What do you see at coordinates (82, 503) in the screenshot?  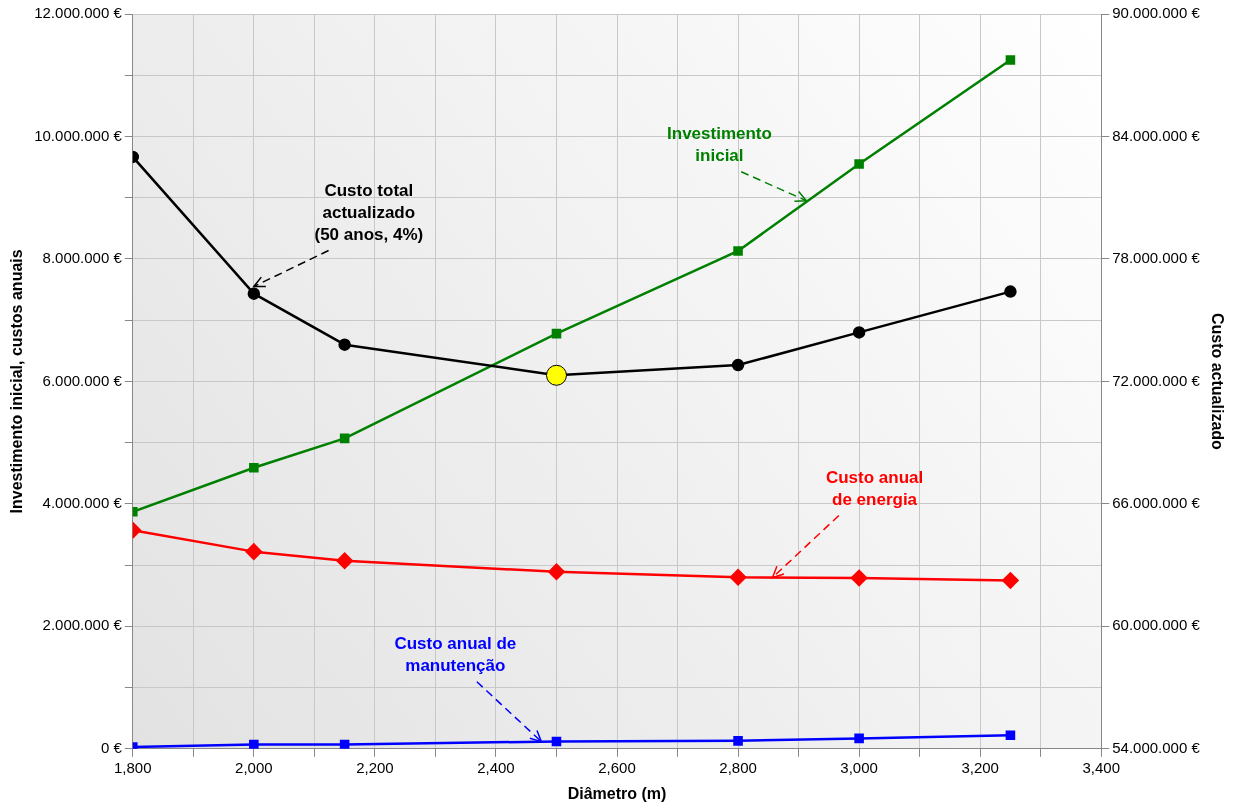 I see `y-tick-label: 4.000.000 €` at bounding box center [82, 503].